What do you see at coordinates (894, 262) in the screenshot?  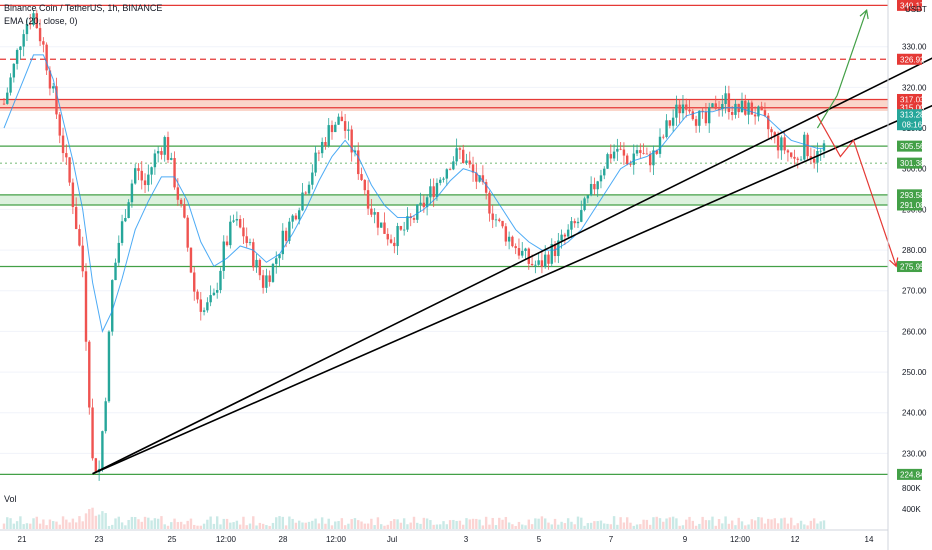 I see `bearish-scenario-arrow-head` at bounding box center [894, 262].